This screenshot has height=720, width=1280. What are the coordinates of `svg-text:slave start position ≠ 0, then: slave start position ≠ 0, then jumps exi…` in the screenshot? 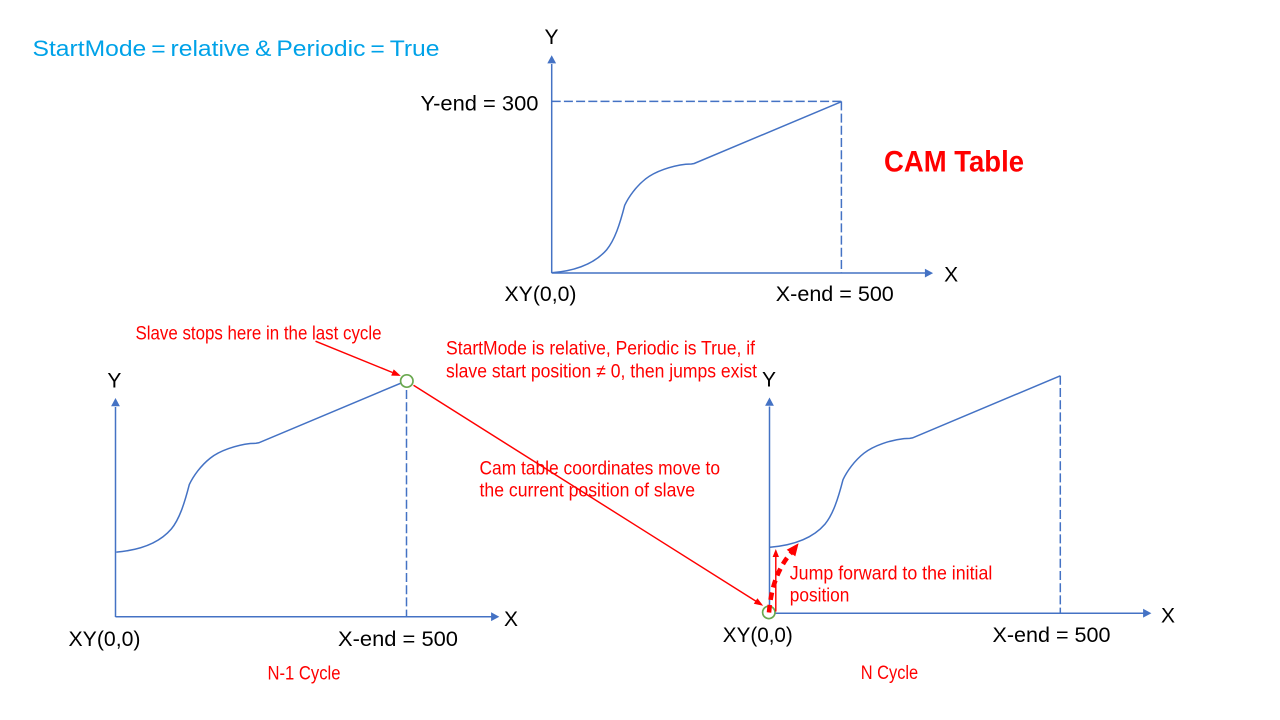 It's located at (602, 372).